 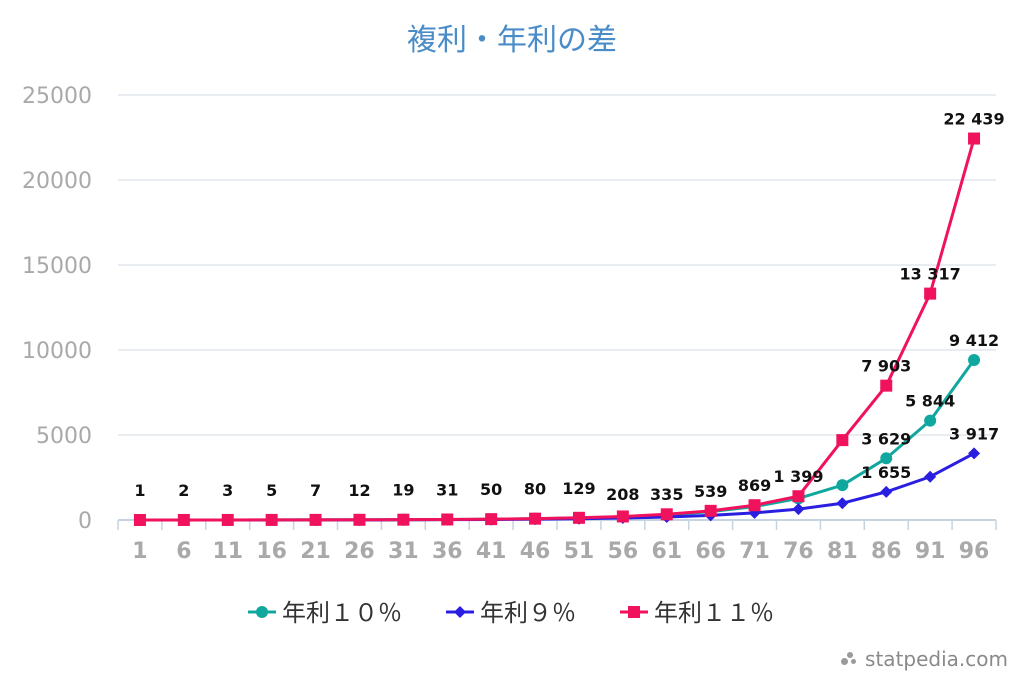 I want to click on x-tick-label: 21, so click(x=315, y=551).